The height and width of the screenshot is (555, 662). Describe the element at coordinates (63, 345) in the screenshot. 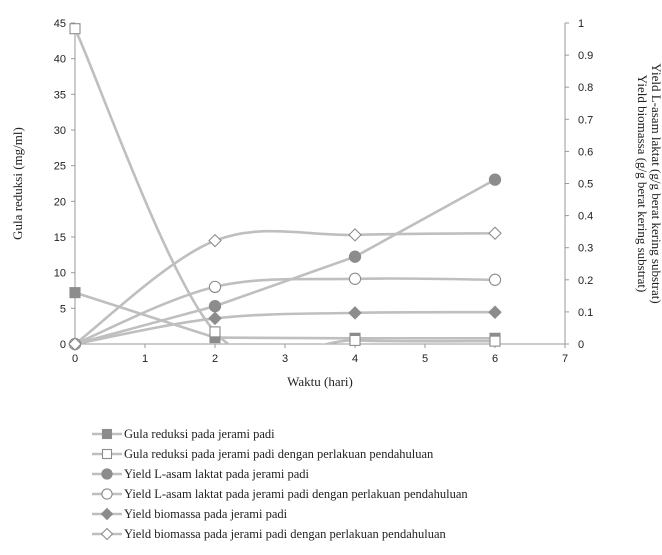

I see `y-left-tick-label: 0` at that location.